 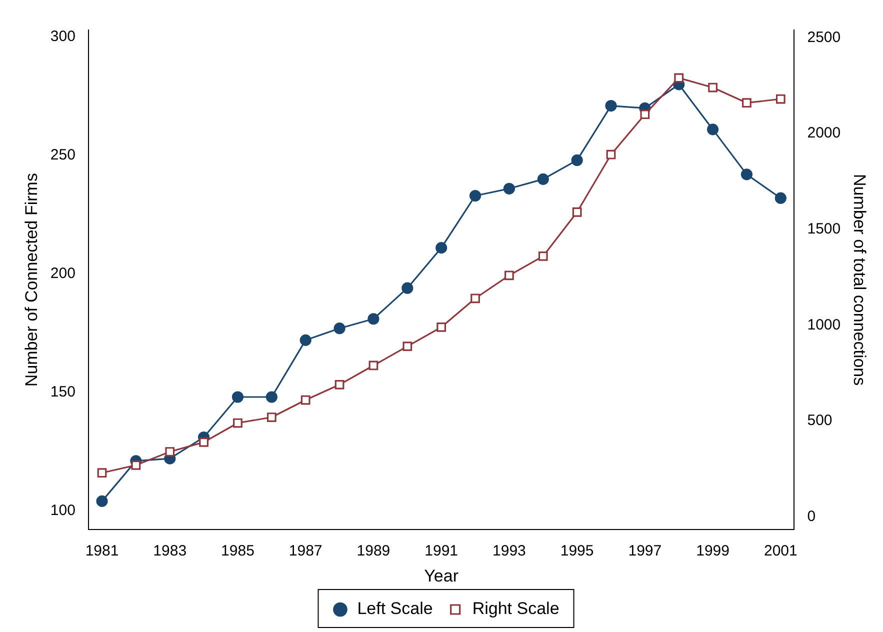 I want to click on x-tick-label: 1991, so click(x=441, y=551).